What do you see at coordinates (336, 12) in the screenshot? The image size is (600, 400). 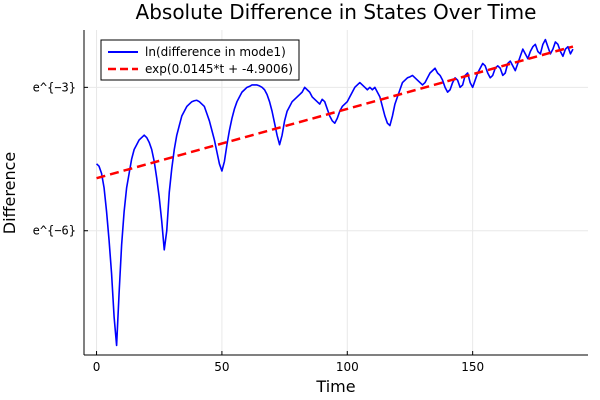 I see `chart-title: Absolute Difference in States Over Time` at bounding box center [336, 12].